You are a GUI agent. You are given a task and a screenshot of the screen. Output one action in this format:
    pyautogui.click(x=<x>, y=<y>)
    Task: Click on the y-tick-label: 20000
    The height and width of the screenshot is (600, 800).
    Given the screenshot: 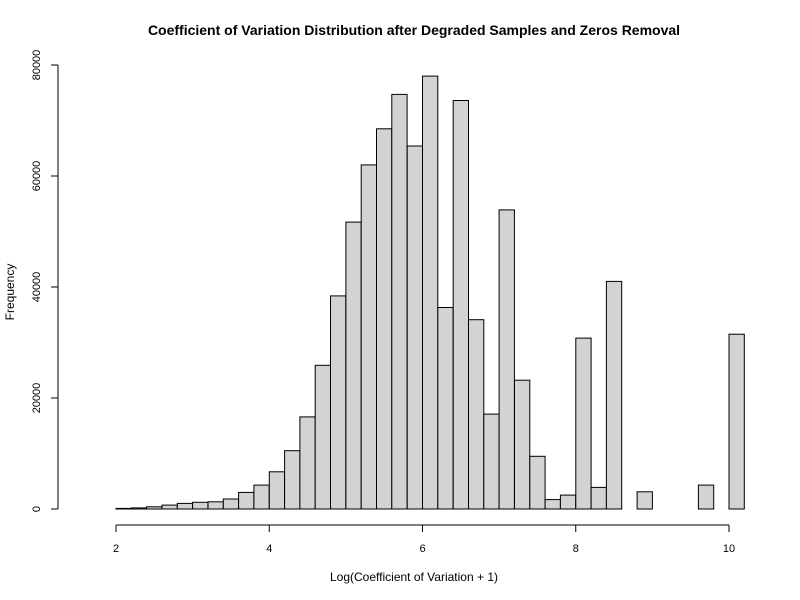 What is the action you would take?
    pyautogui.click(x=37, y=398)
    